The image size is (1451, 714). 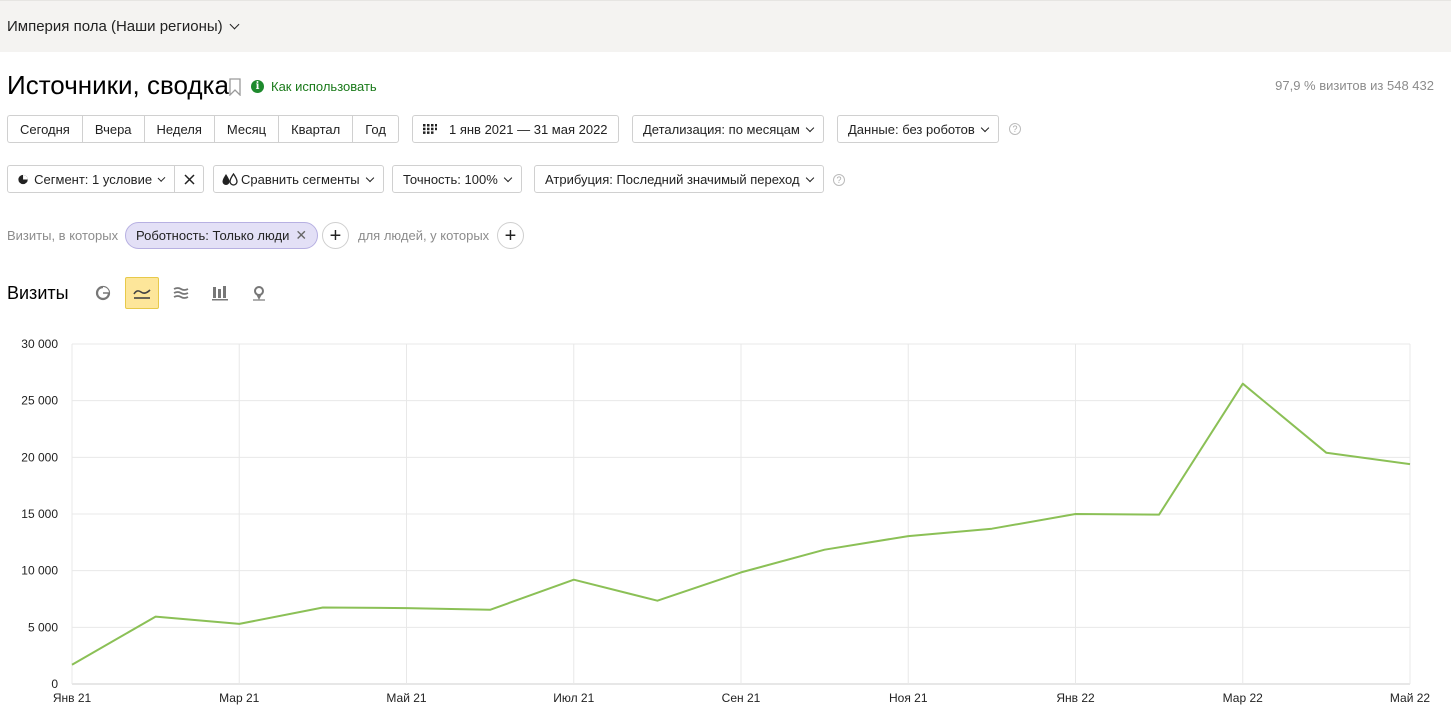 I want to click on period-yesterday-button: Вчера, so click(x=112, y=129).